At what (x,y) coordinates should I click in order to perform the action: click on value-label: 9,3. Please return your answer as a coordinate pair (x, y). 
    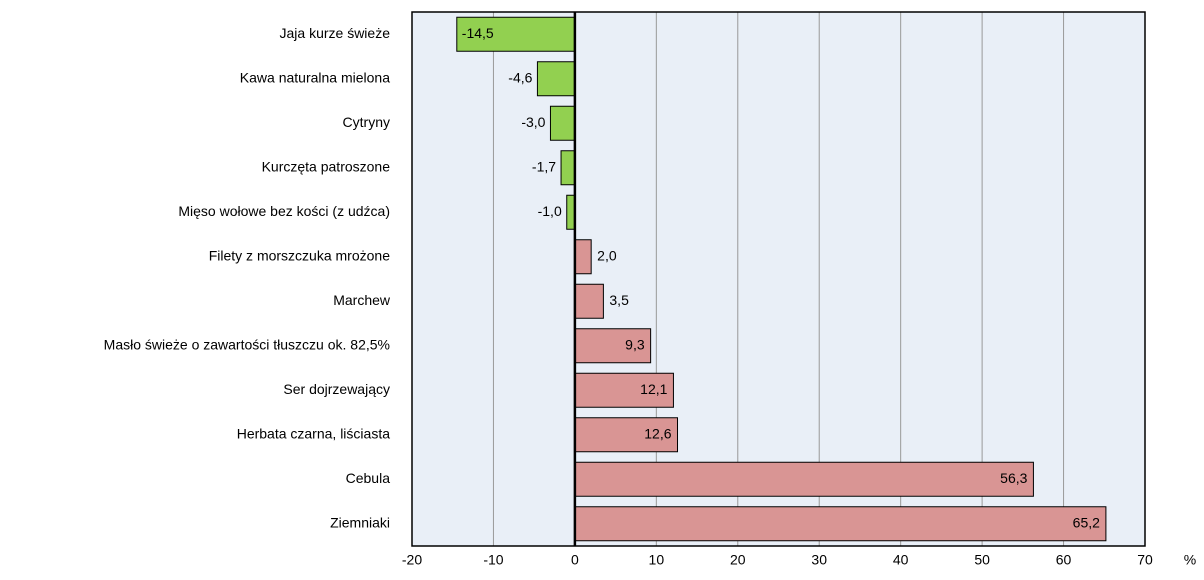
    Looking at the image, I should click on (635, 344).